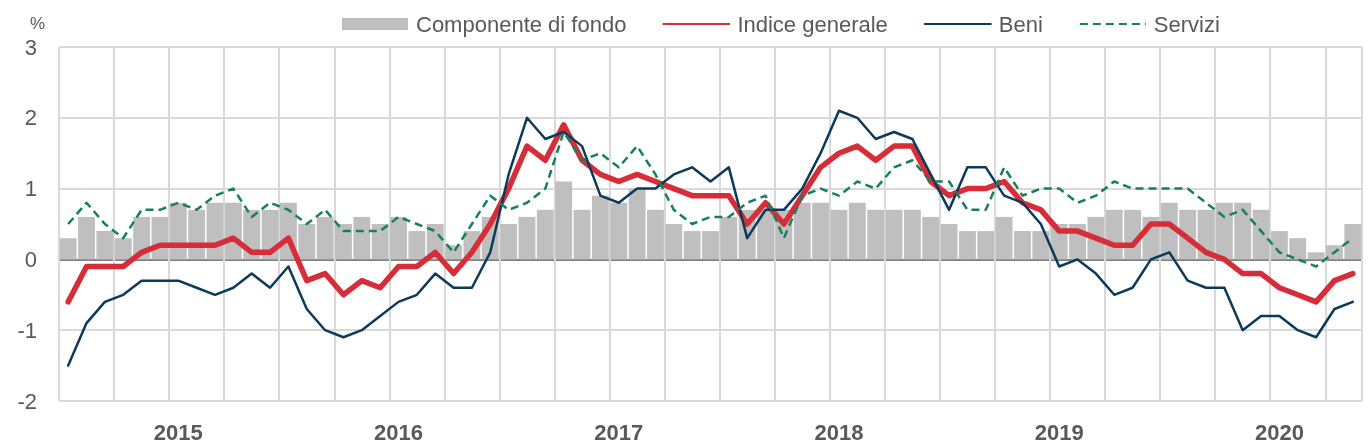 The height and width of the screenshot is (443, 1371). I want to click on x-tick-label: 2019, so click(1059, 431).